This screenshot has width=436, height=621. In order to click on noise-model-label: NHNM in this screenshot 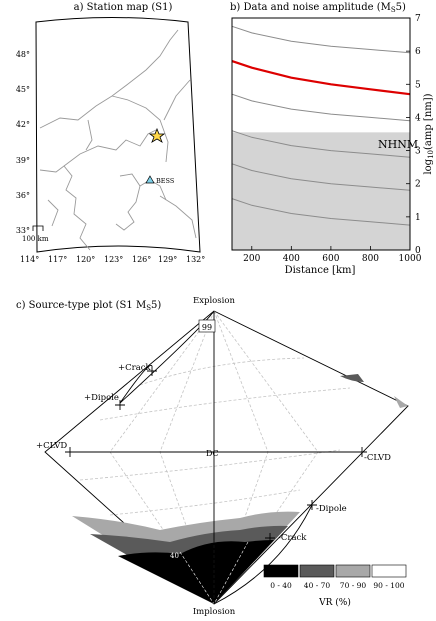, I will do `click(398, 144)`.